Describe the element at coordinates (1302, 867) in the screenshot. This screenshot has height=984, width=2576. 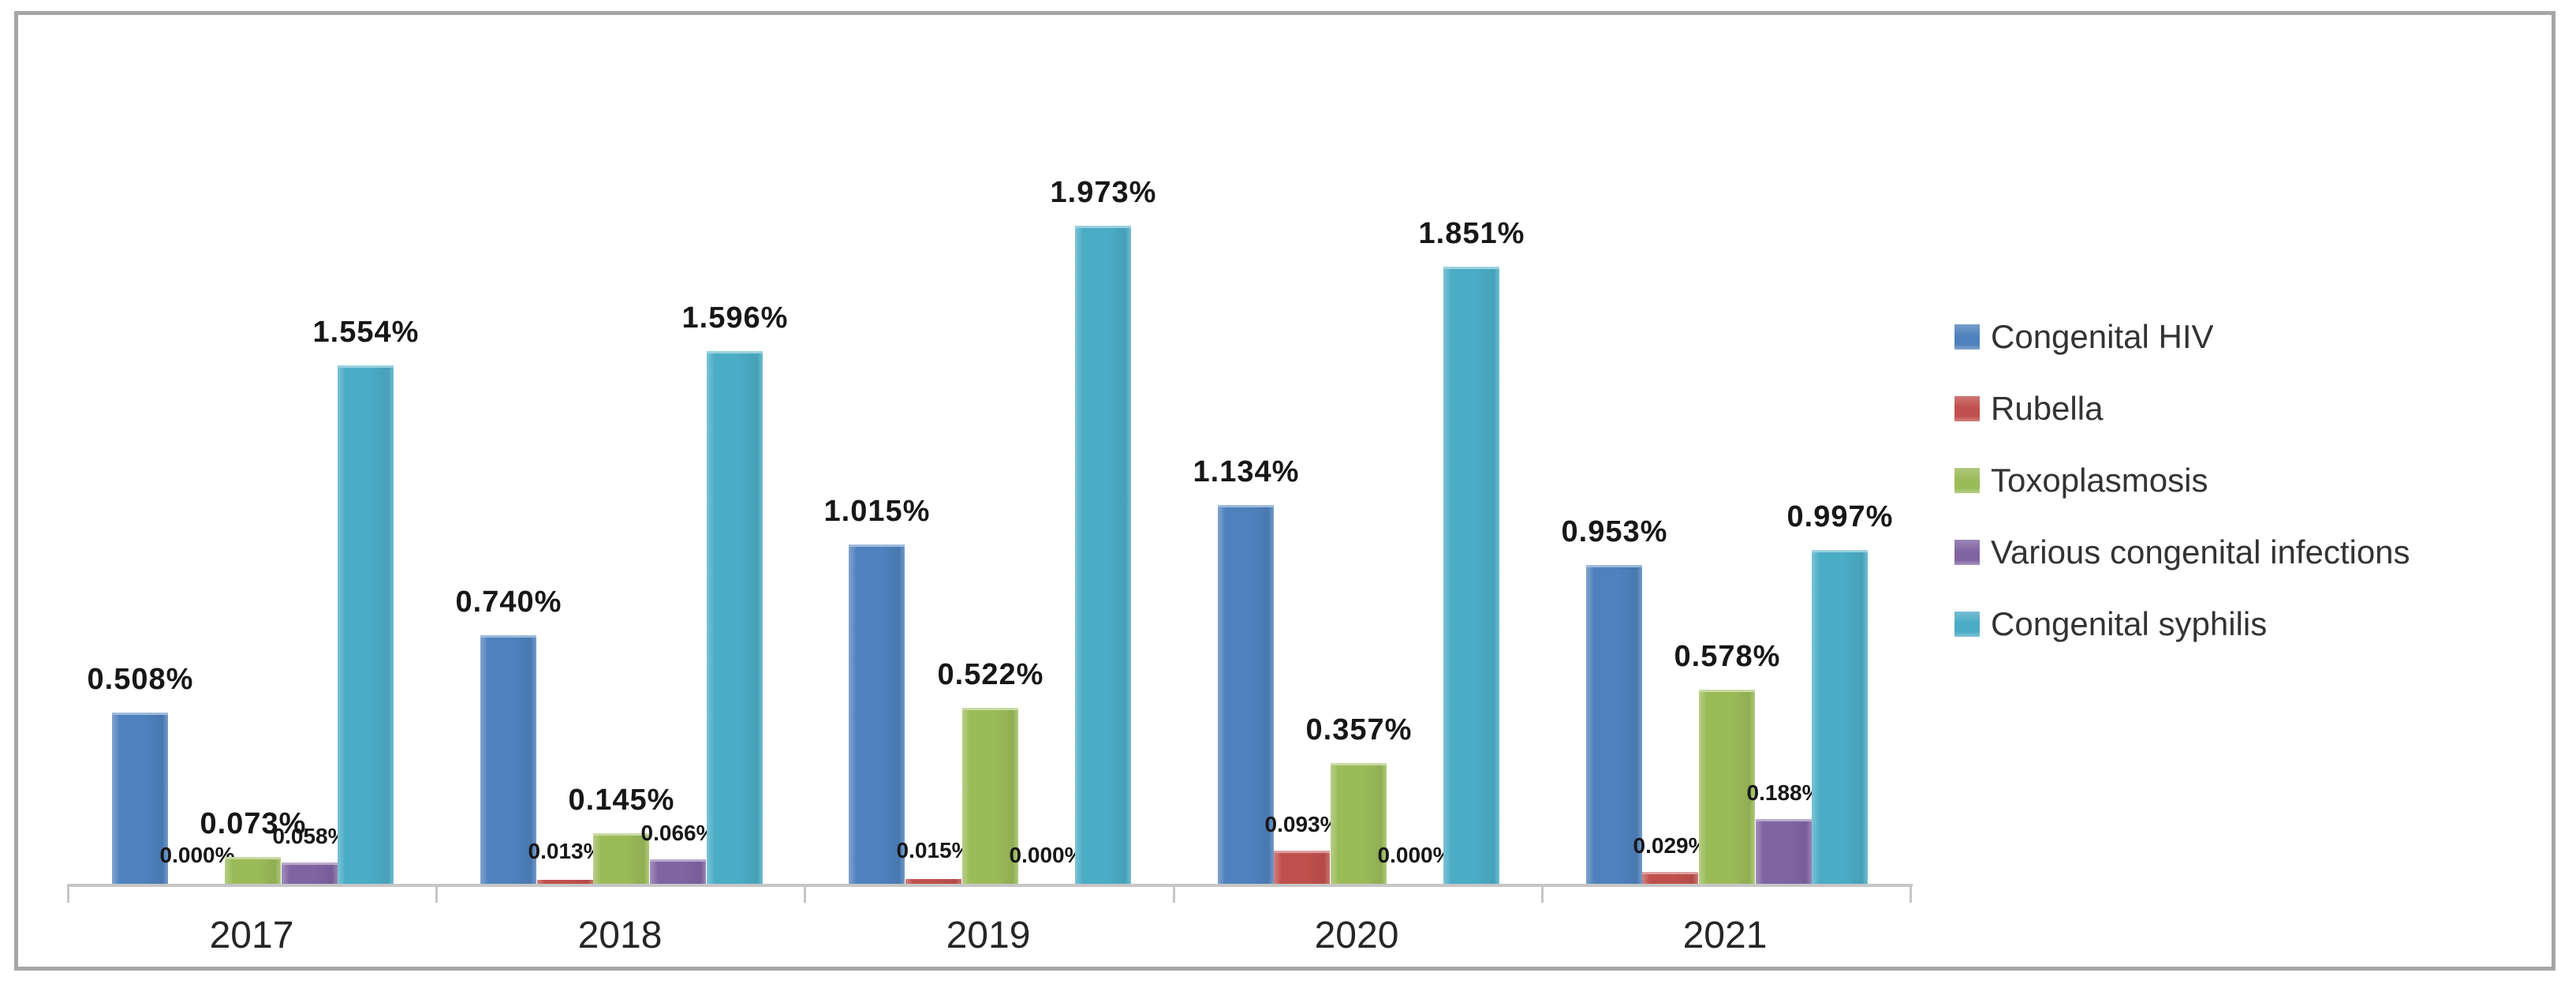
I see `bar-rubella-2020` at that location.